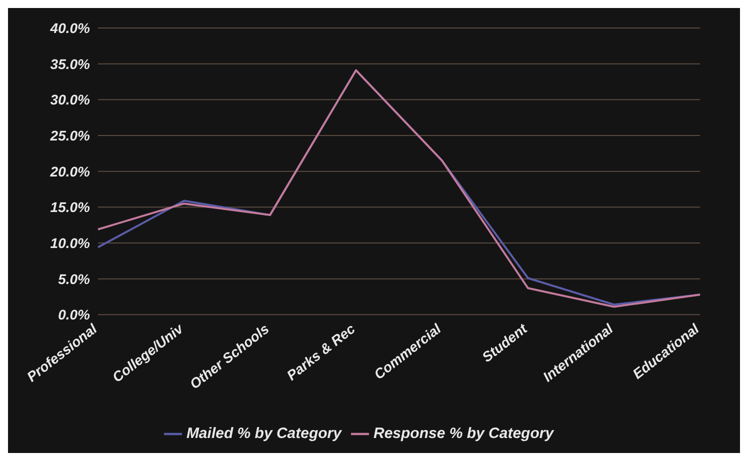  What do you see at coordinates (70, 171) in the screenshot?
I see `y-tick-label: 20.0%` at bounding box center [70, 171].